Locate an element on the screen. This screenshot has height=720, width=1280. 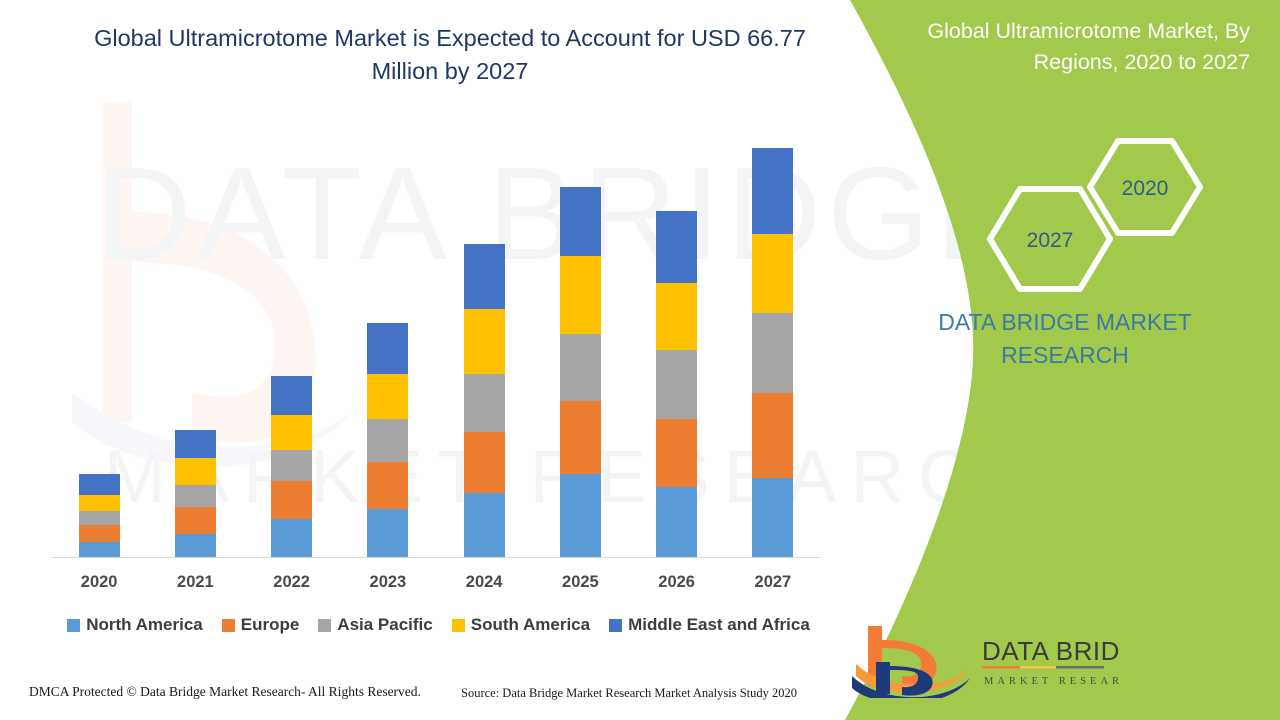
data-bridge-logo-icon: DATA BRIDGE MARKET RESEARCH is located at coordinates (986, 662).